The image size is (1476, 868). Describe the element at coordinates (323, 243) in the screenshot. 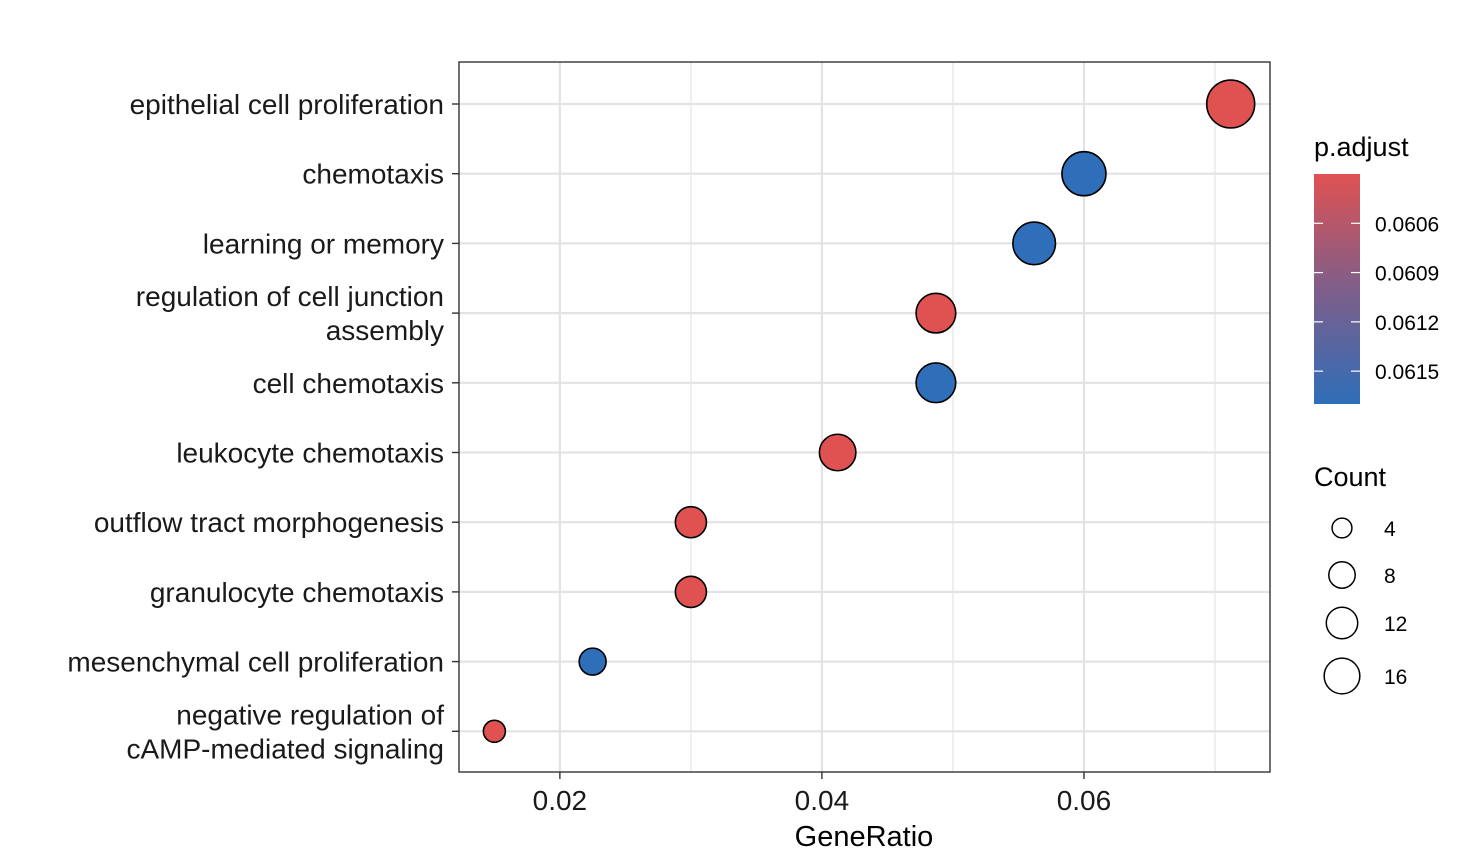

I see `y-tick-label: learning or memory` at that location.